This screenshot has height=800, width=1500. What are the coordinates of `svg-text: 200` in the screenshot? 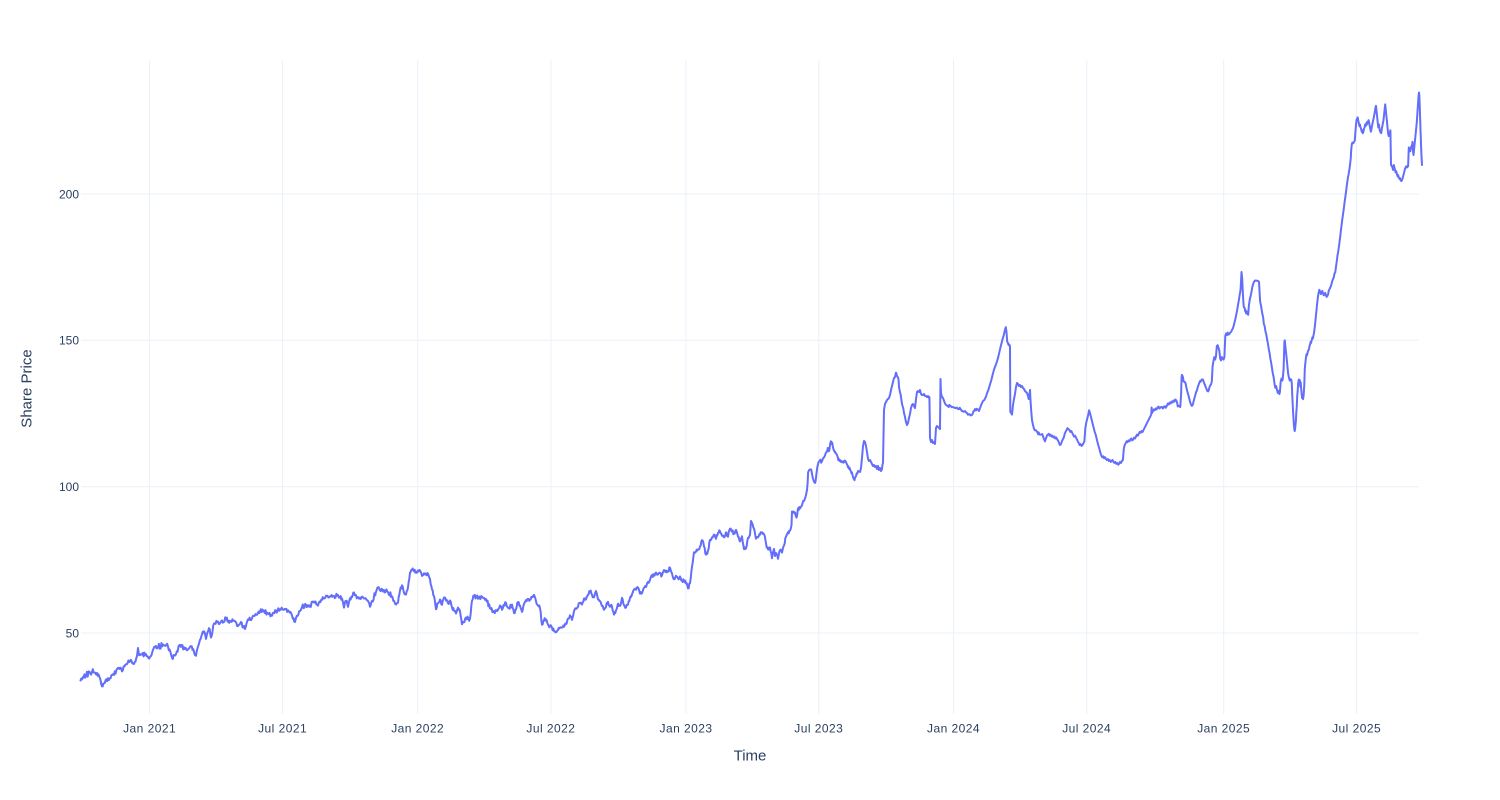 It's located at (69, 194).